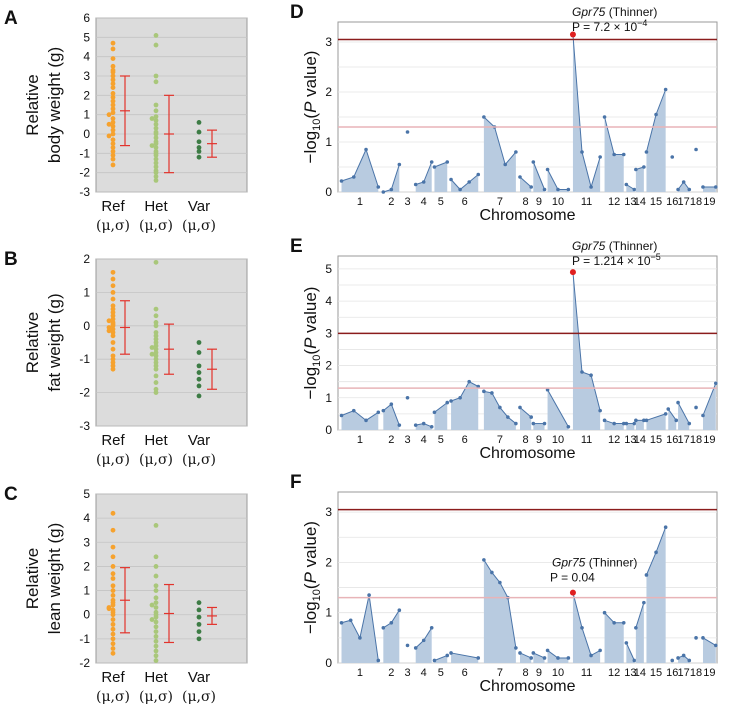 The height and width of the screenshot is (714, 729). What do you see at coordinates (614, 12) in the screenshot?
I see `peak-gene-label: Gpr75 (Thinner)` at bounding box center [614, 12].